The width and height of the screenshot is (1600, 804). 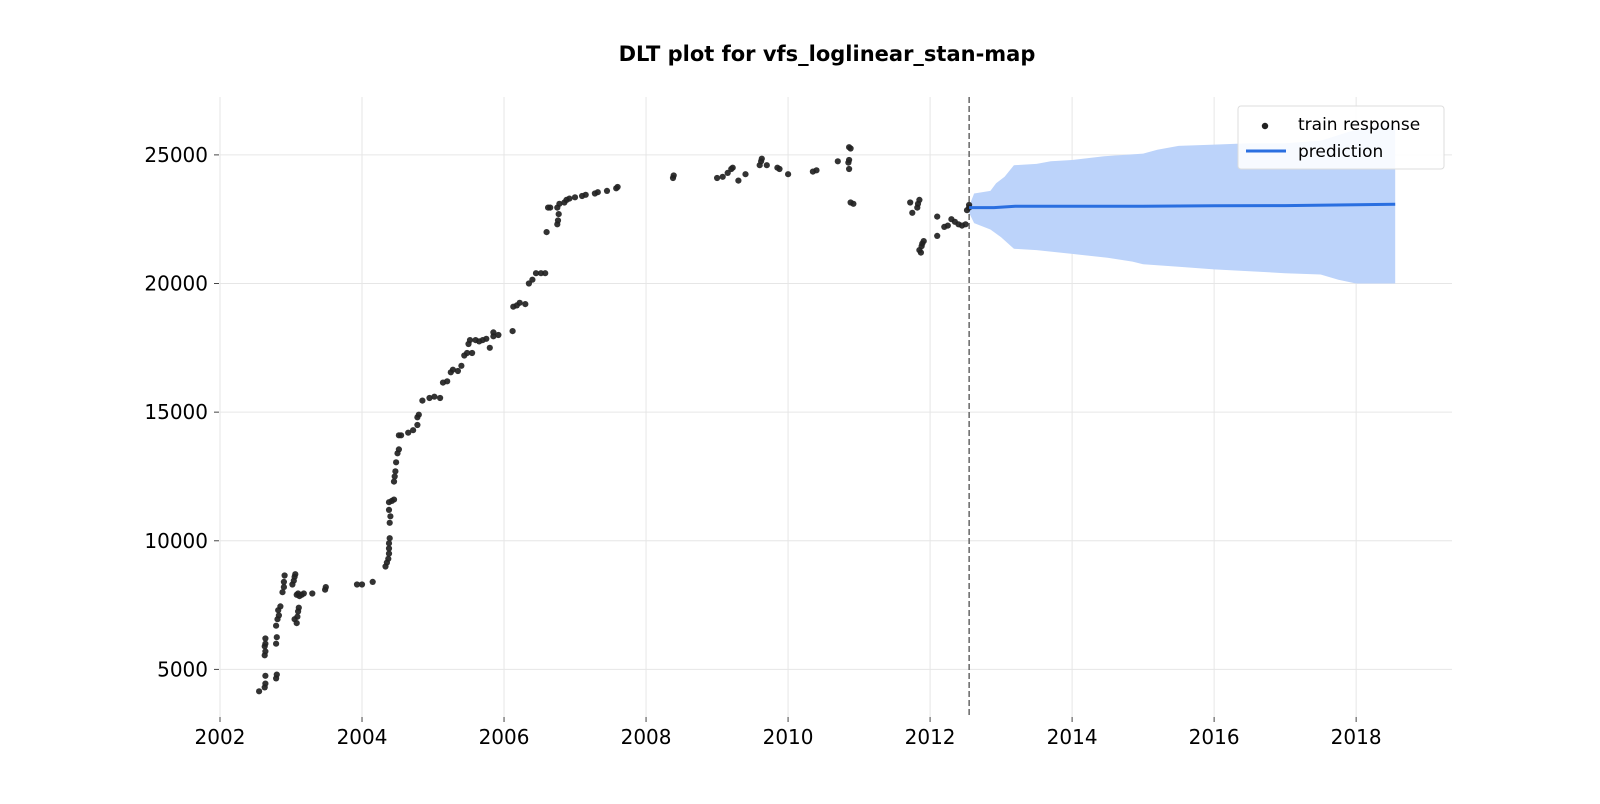 I want to click on prediction-line-group, so click(x=1182, y=206).